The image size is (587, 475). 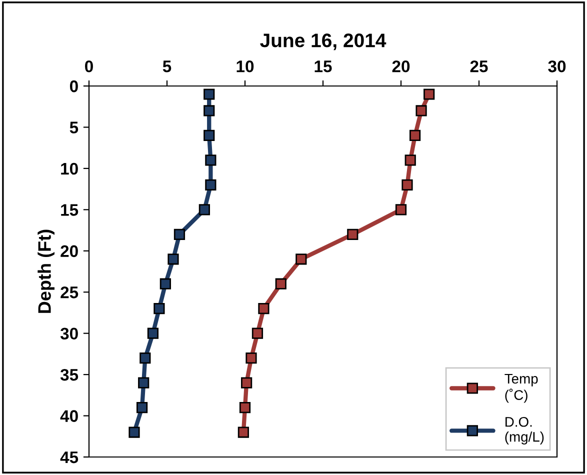 I want to click on chart-title: June 16, 2014, so click(x=323, y=42).